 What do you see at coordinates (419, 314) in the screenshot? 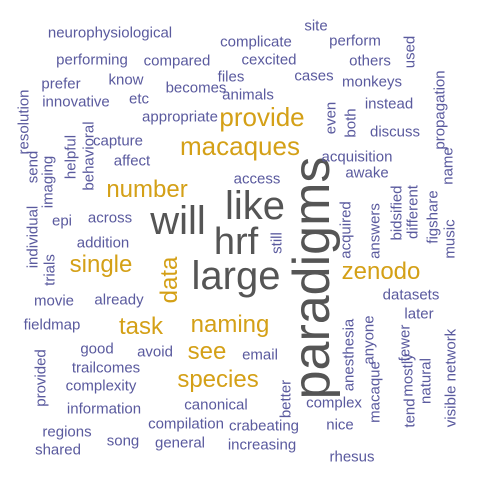
I see `word: later` at bounding box center [419, 314].